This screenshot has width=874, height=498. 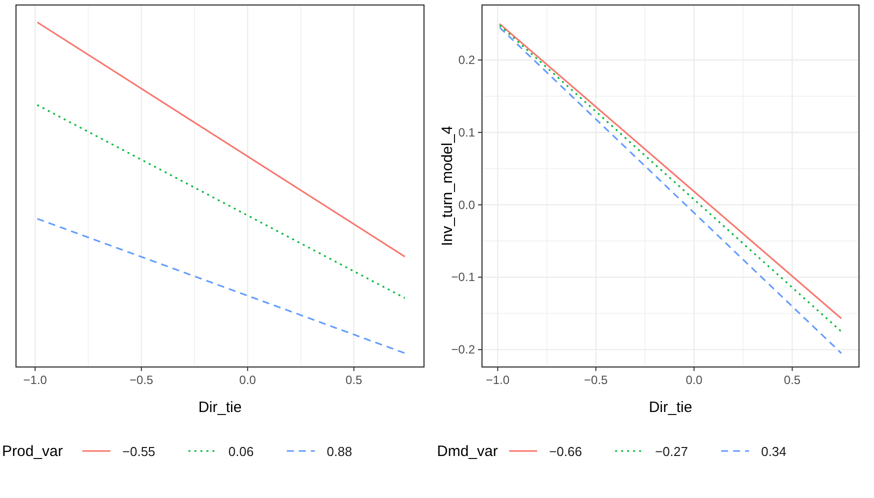 What do you see at coordinates (463, 349) in the screenshot?
I see `y-tick-label: −0.2` at bounding box center [463, 349].